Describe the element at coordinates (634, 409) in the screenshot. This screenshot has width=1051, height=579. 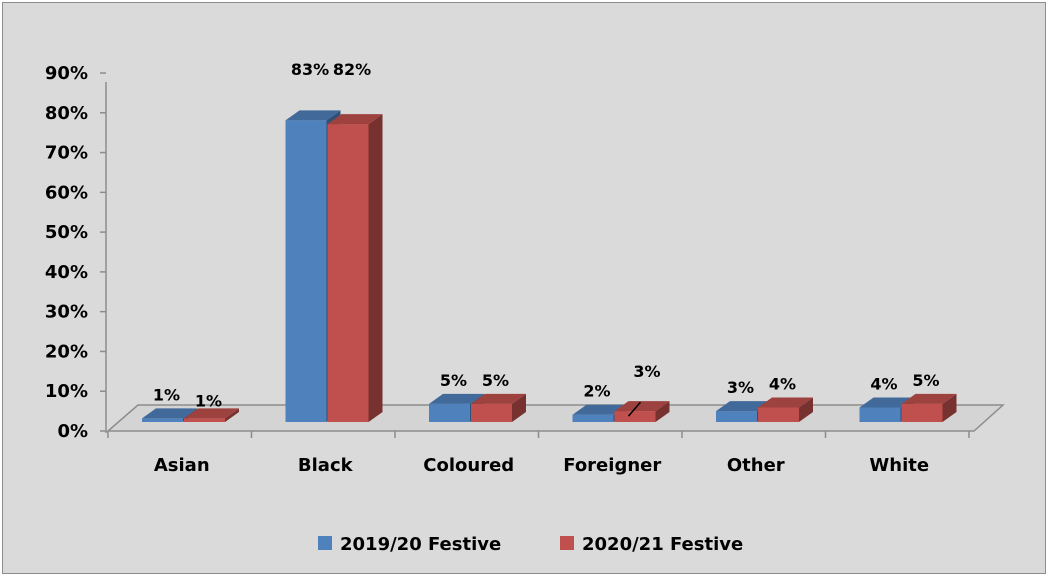
I see `leader-line` at that location.